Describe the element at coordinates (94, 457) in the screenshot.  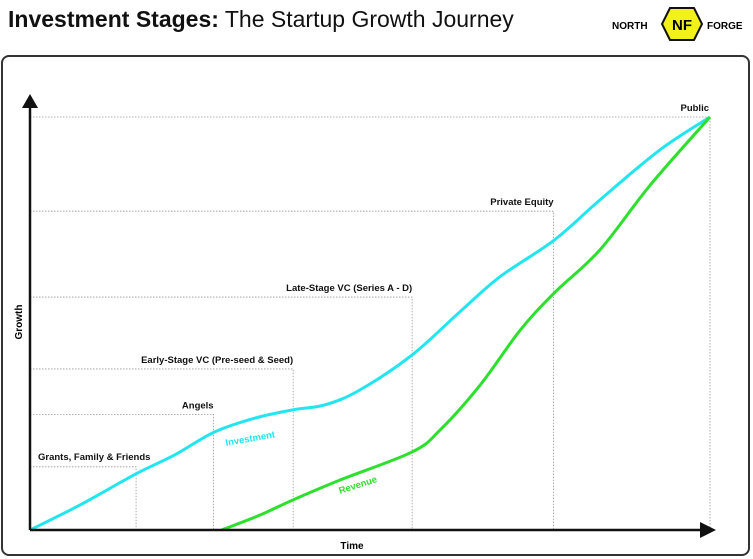
I see `stage-label: Grants, Family & Friends` at that location.